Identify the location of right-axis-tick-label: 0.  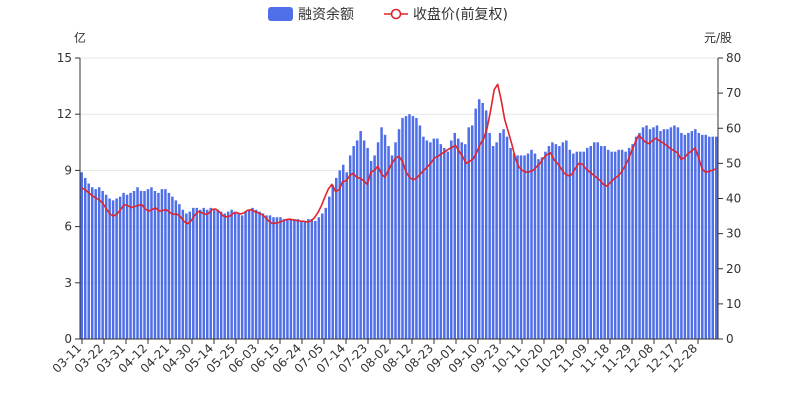
(730, 339).